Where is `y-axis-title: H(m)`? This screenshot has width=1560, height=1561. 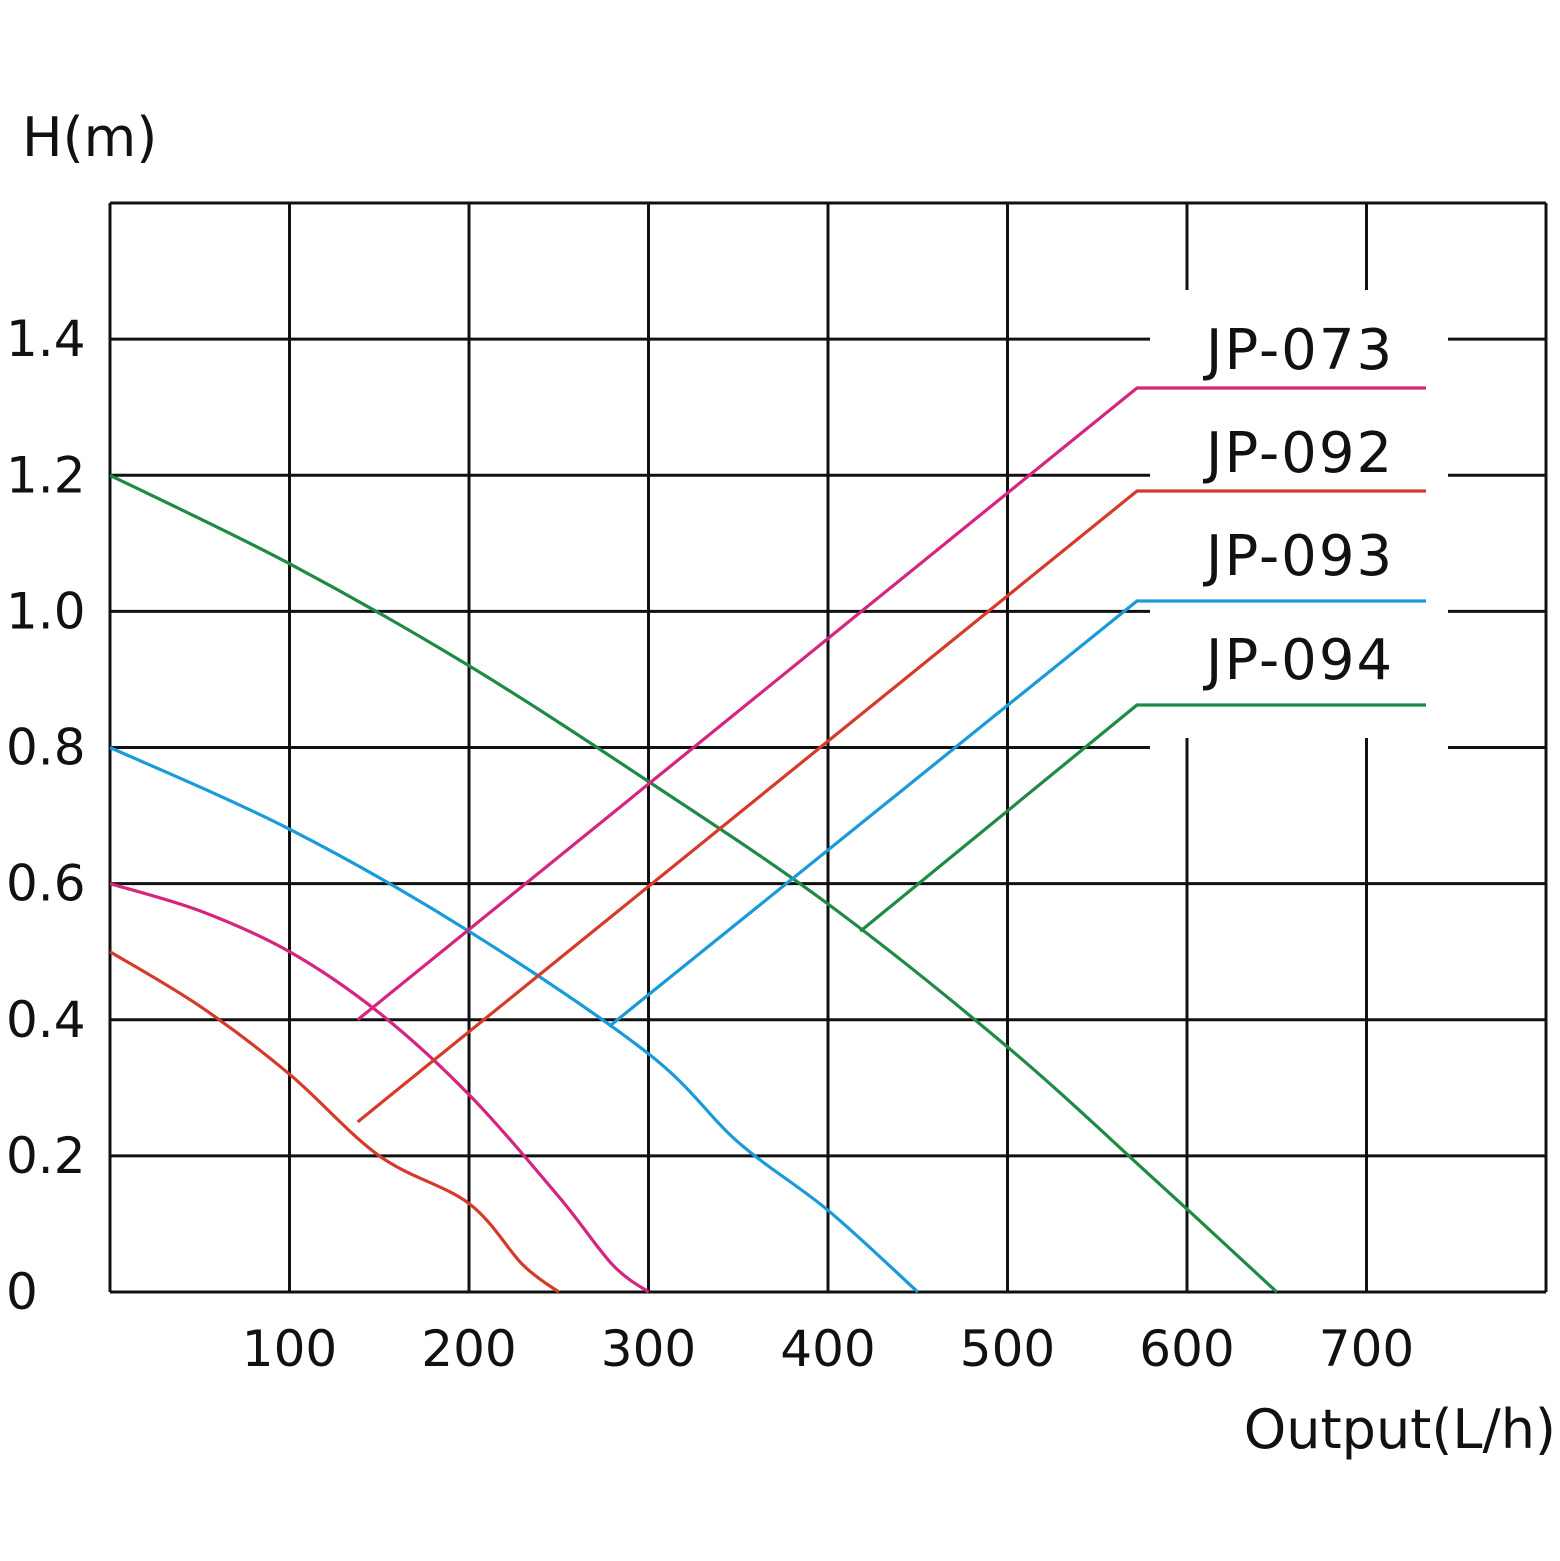 y-axis-title: H(m) is located at coordinates (89, 137).